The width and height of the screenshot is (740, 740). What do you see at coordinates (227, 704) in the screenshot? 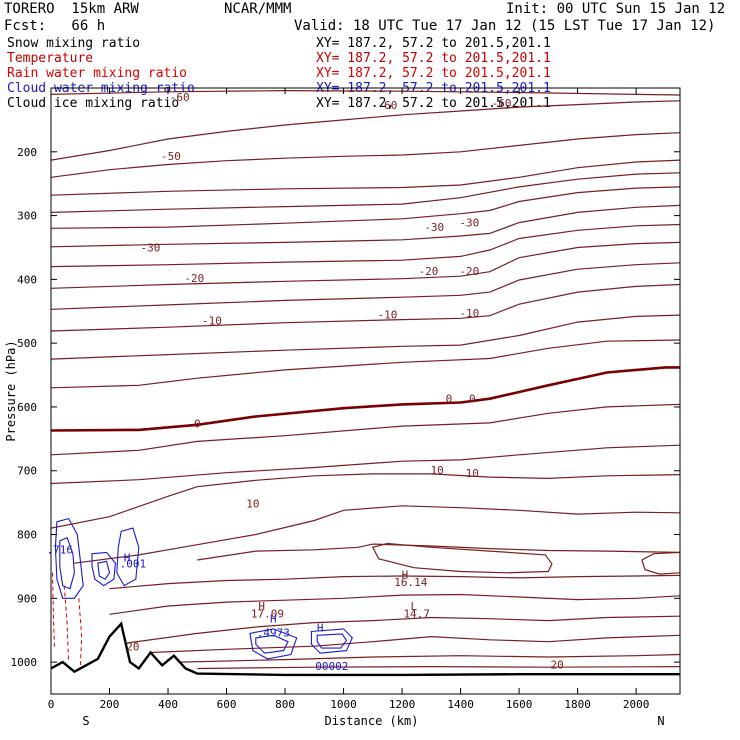
I see `x-tick-label: 600` at bounding box center [227, 704].